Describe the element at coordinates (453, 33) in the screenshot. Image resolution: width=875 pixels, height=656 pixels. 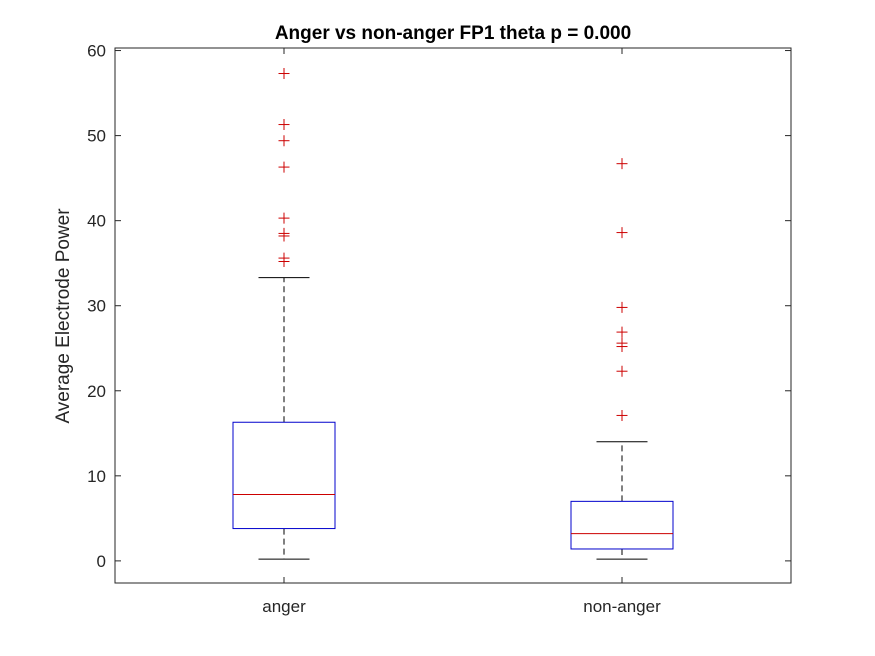
I see `chart-title: Anger vs non-anger FP1 theta p = 0.000` at that location.